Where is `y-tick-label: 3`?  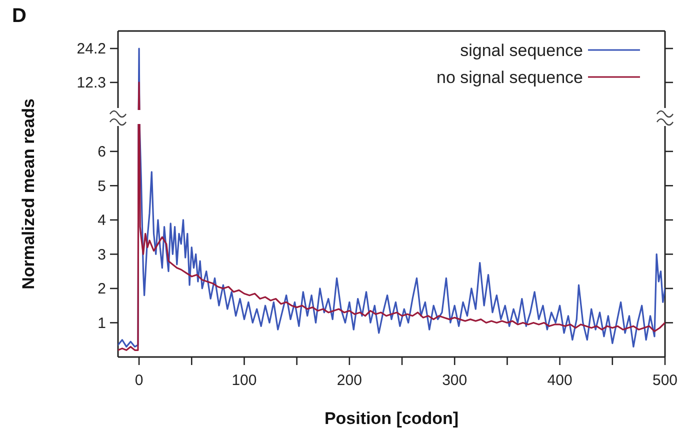
y-tick-label: 3 is located at coordinates (102, 255).